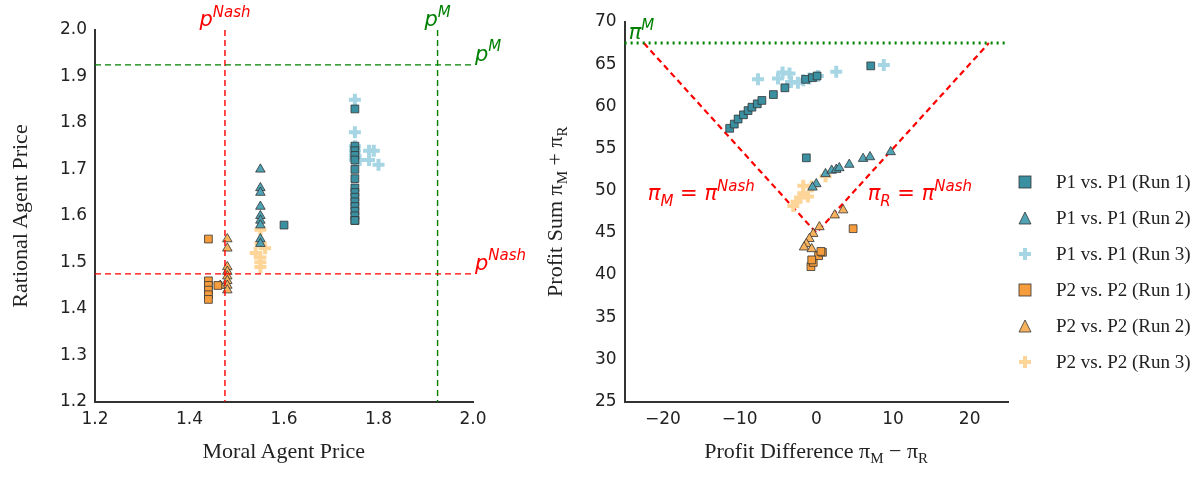 This screenshot has height=486, width=1193. Describe the element at coordinates (1123, 253) in the screenshot. I see `legend-label: P1 vs. P1 (Run 3)` at that location.